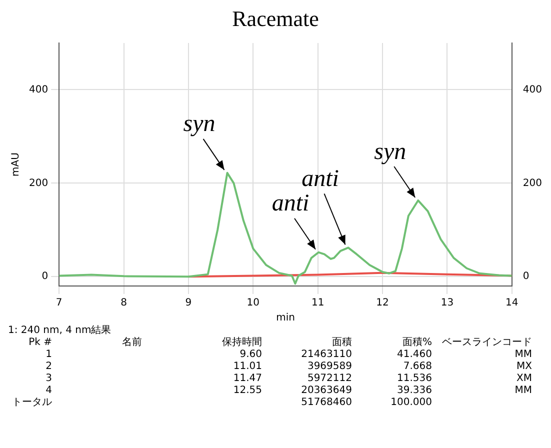 This screenshot has width=551, height=448. I want to click on y2-tick-label: 200, so click(532, 183).